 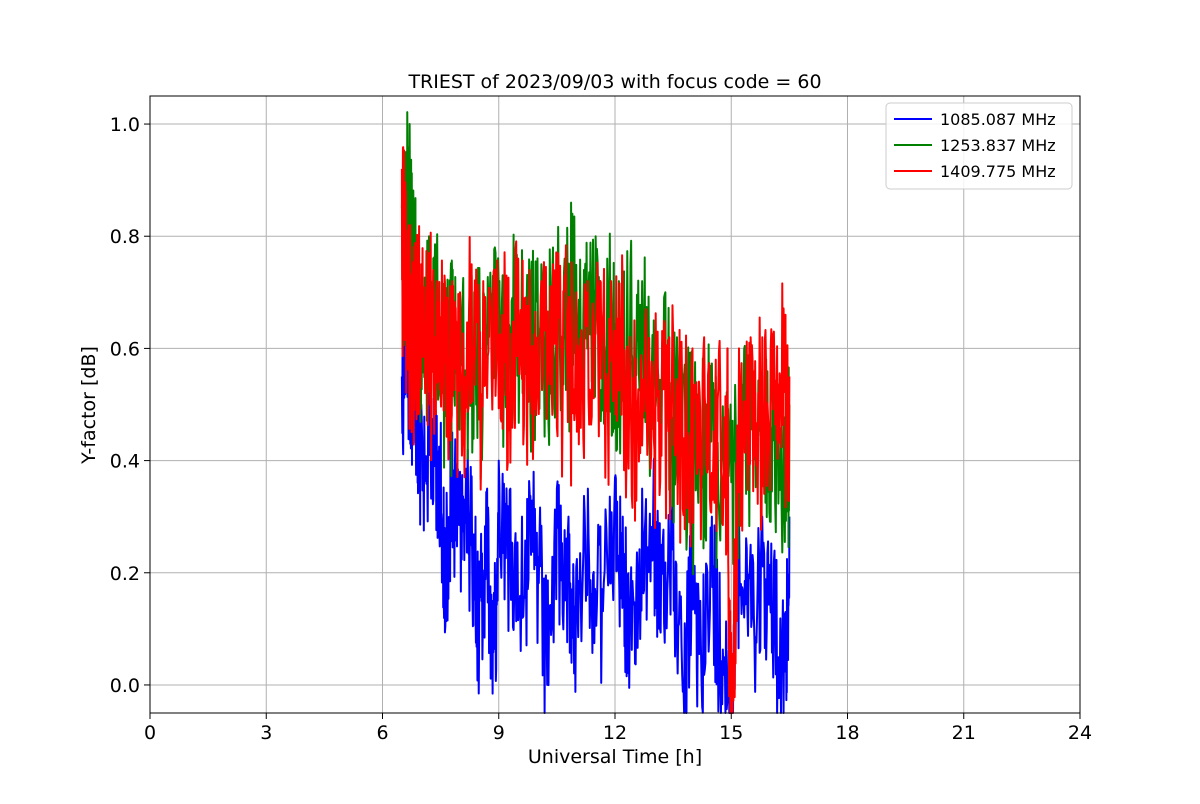 What do you see at coordinates (998, 171) in the screenshot?
I see `legend-label: 1409.775 MHz` at bounding box center [998, 171].